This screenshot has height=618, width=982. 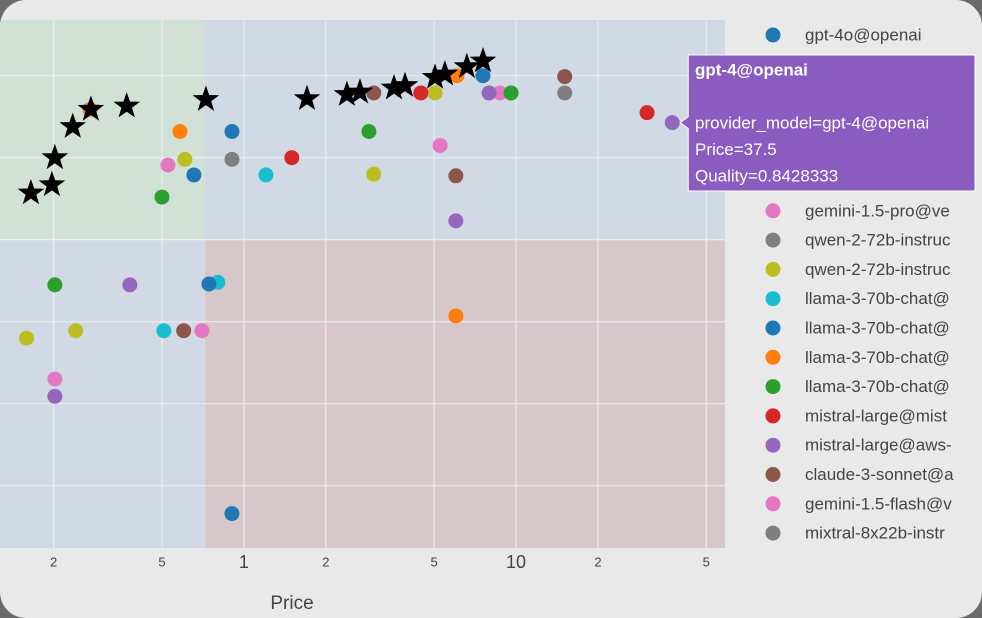 What do you see at coordinates (244, 562) in the screenshot?
I see `x-tick-label: 1` at bounding box center [244, 562].